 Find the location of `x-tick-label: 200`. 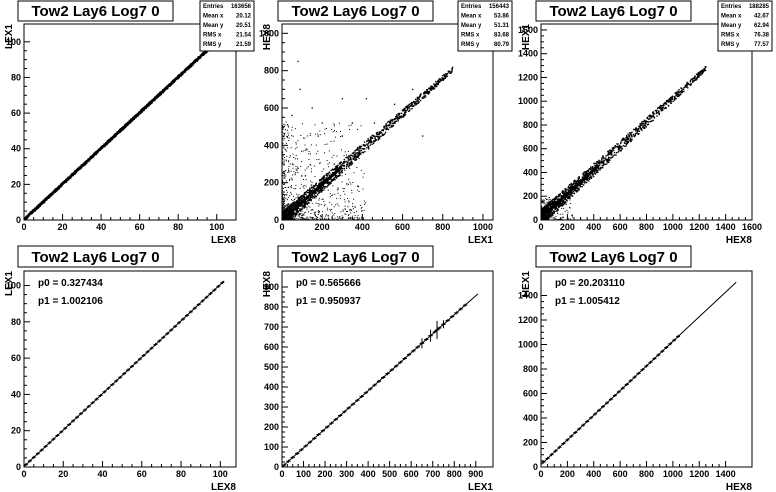

x-tick-label: 200 is located at coordinates (322, 227).